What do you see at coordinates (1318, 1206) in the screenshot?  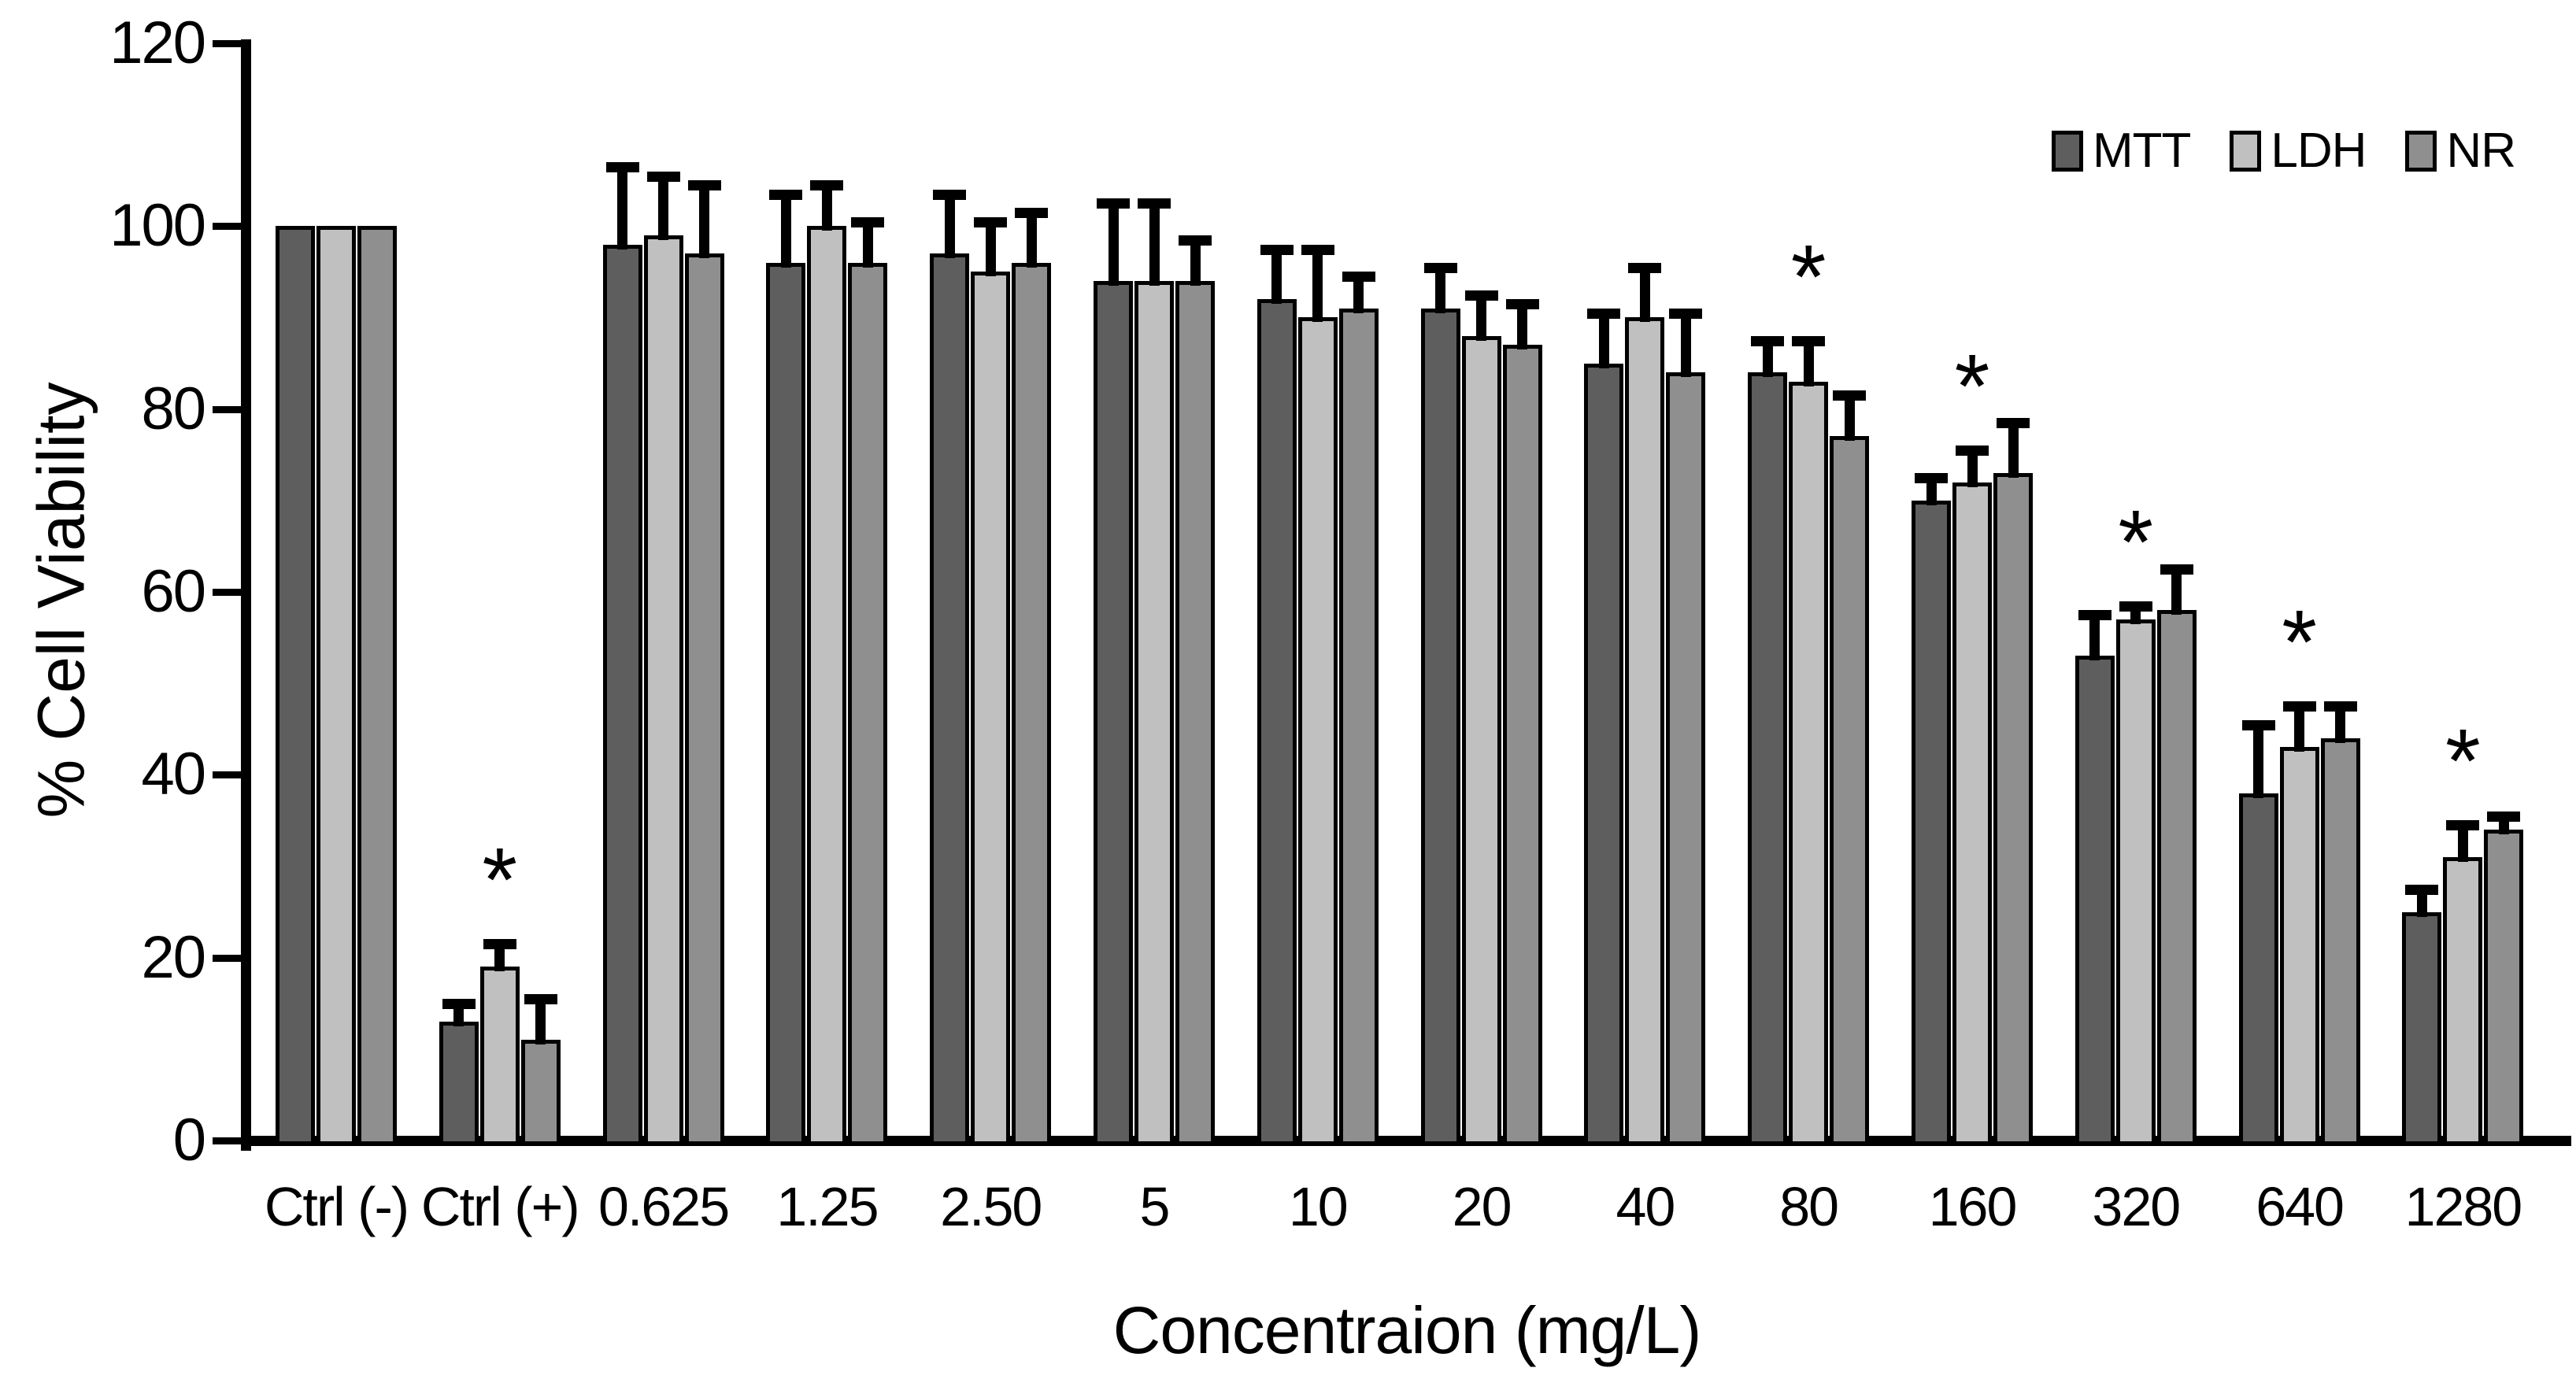 I see `x-tick-label: 10` at bounding box center [1318, 1206].